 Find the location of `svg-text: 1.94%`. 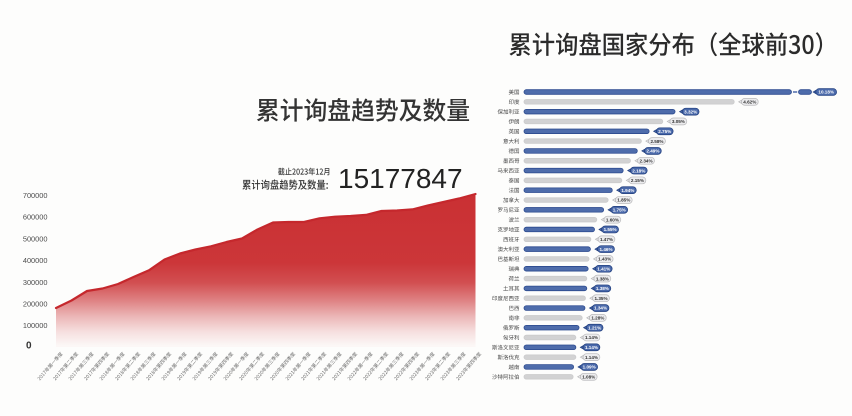

svg-text: 1.94% is located at coordinates (627, 190).